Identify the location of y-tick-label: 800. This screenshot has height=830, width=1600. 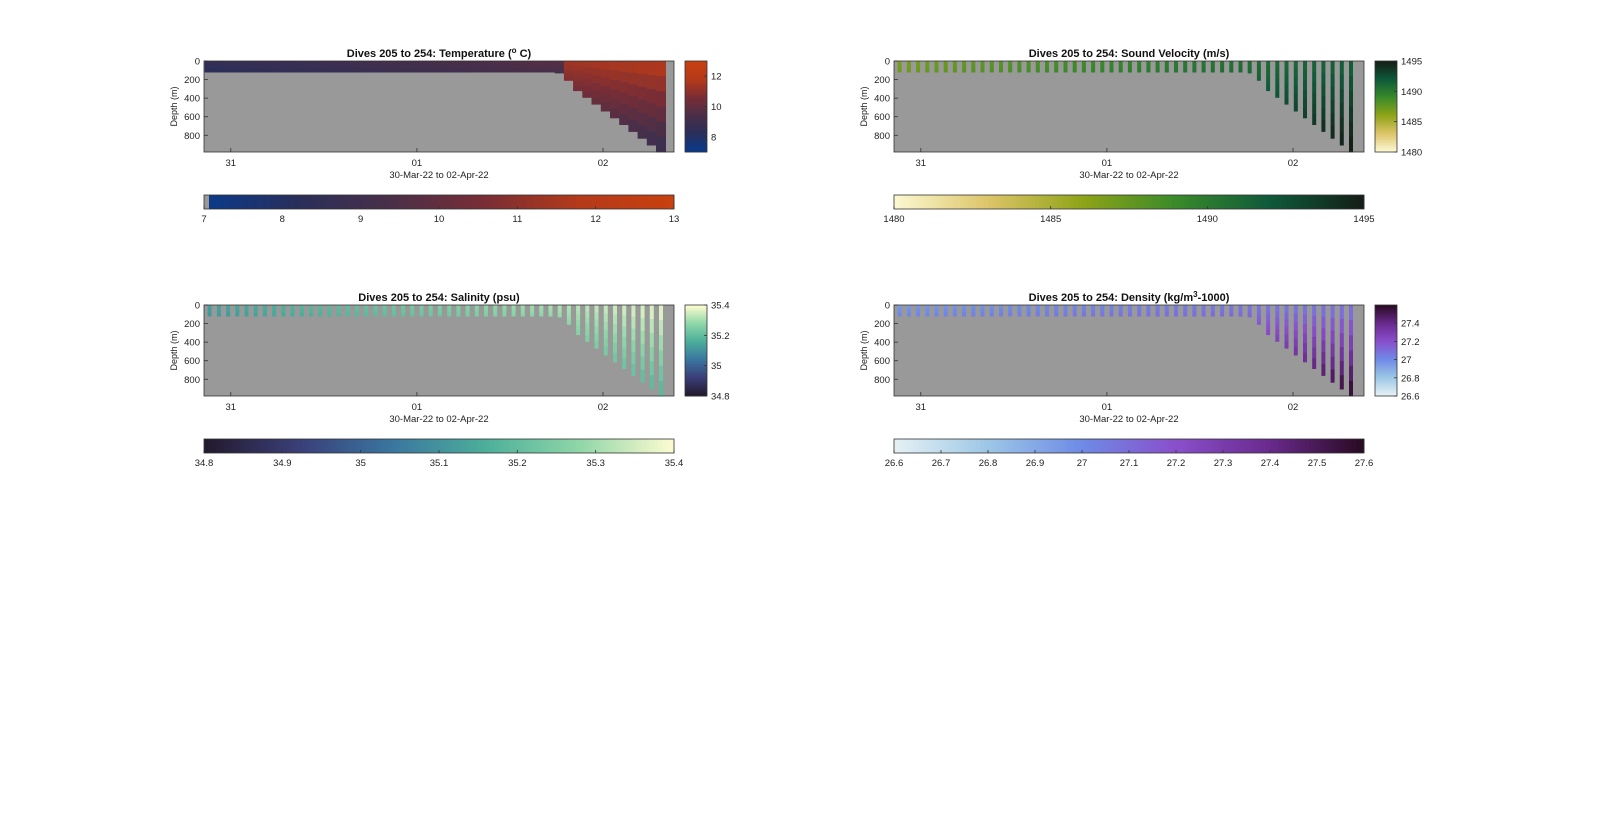
(882, 380).